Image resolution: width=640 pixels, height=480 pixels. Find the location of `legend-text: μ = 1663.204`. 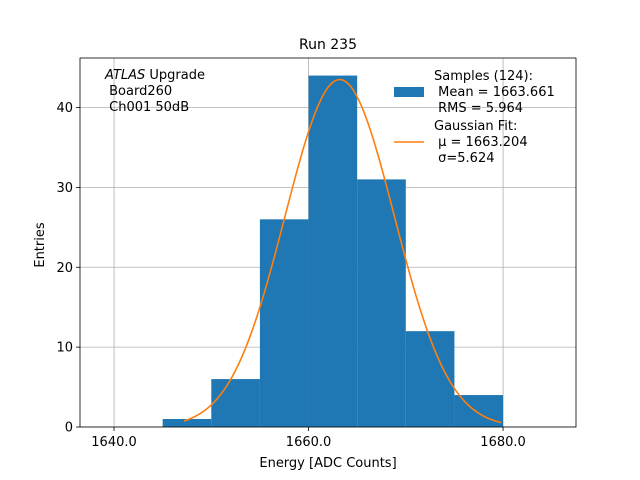

legend-text: μ = 1663.204 is located at coordinates (481, 142).